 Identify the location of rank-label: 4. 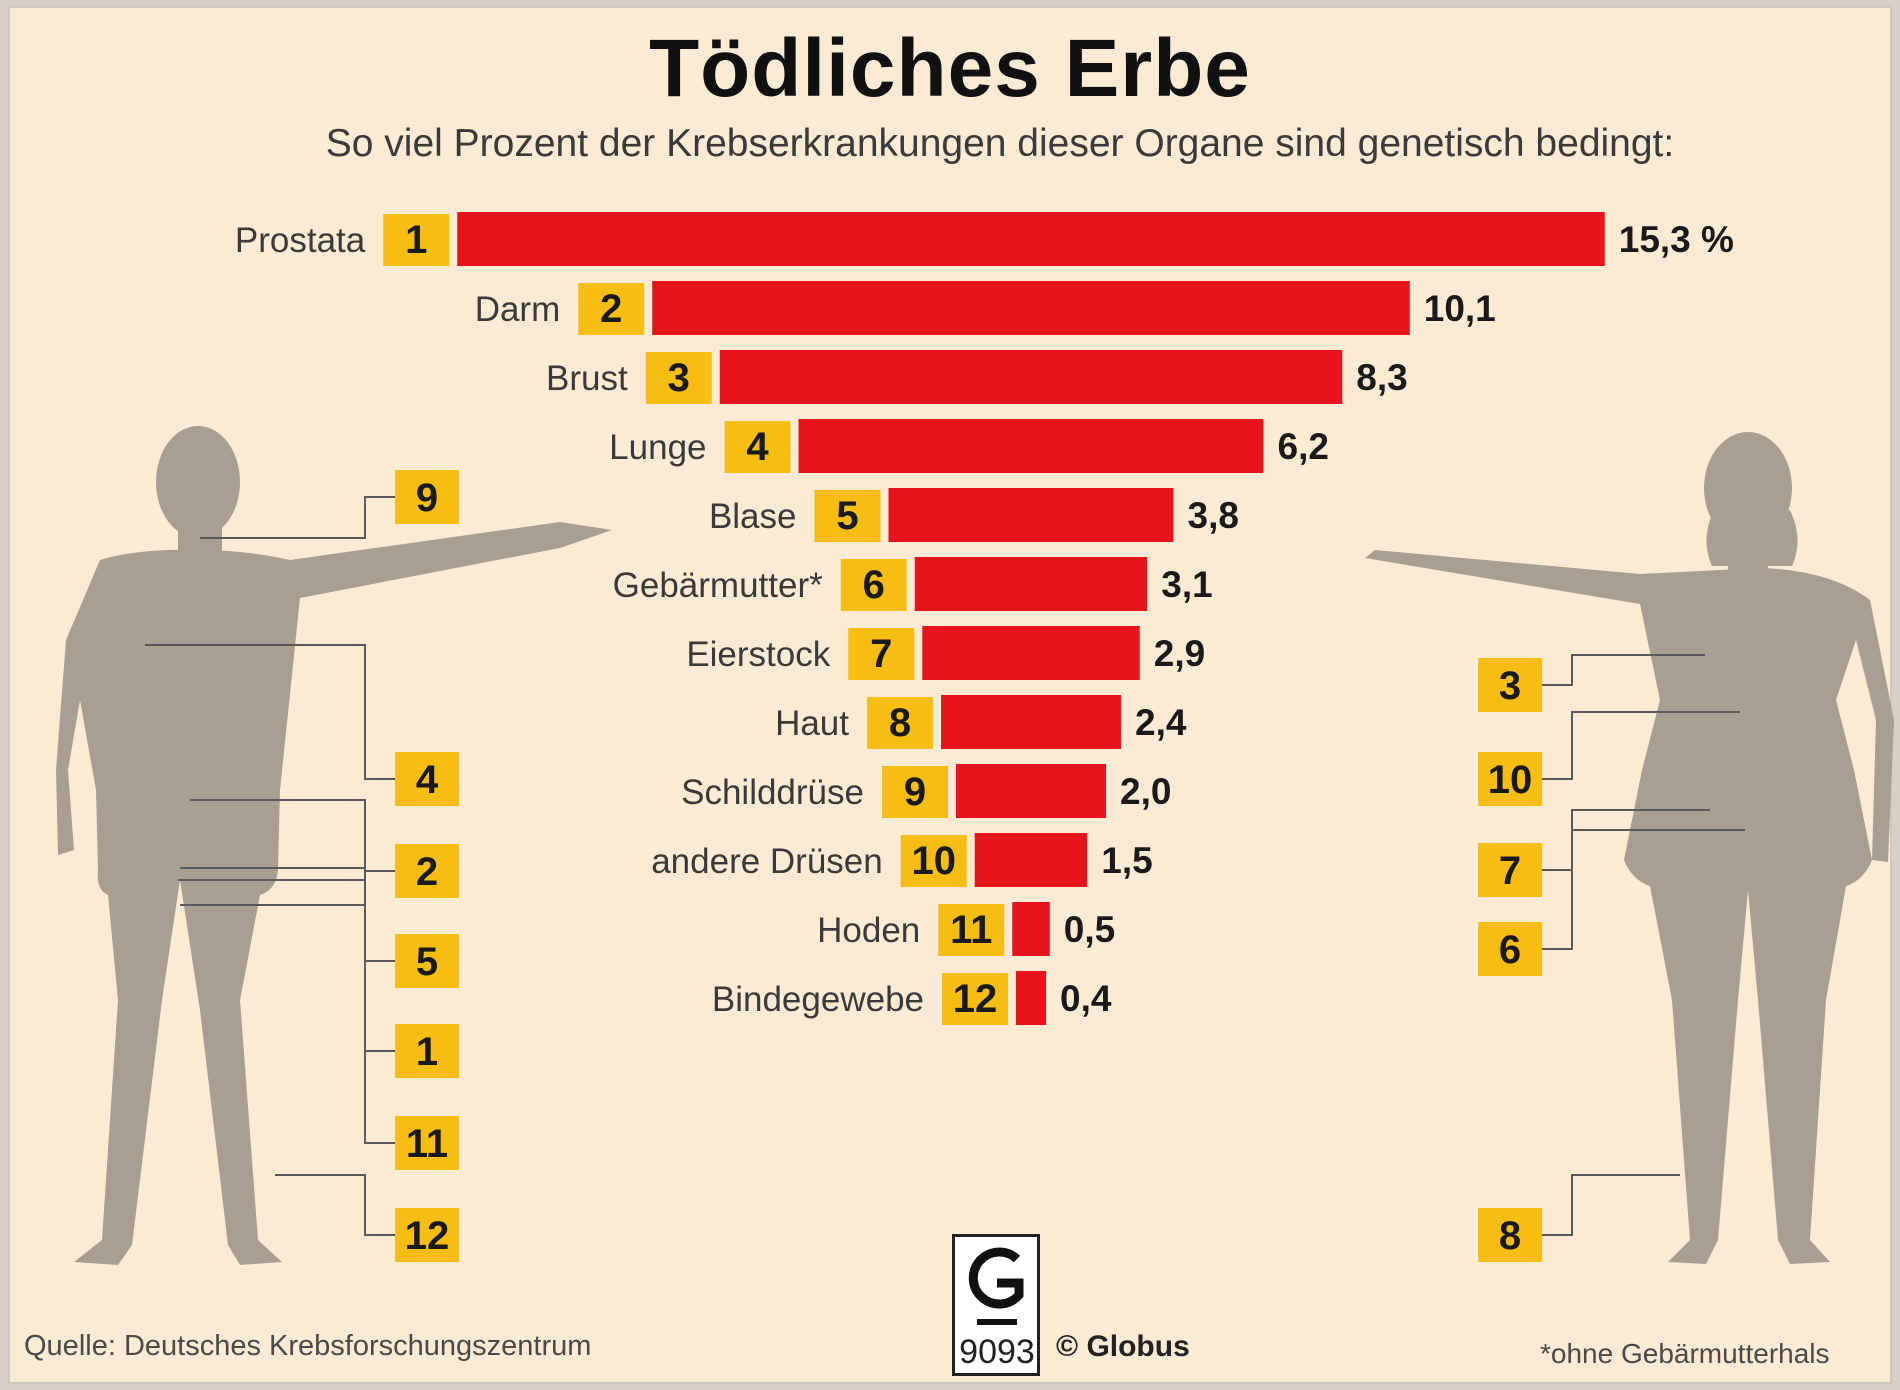
(757, 447).